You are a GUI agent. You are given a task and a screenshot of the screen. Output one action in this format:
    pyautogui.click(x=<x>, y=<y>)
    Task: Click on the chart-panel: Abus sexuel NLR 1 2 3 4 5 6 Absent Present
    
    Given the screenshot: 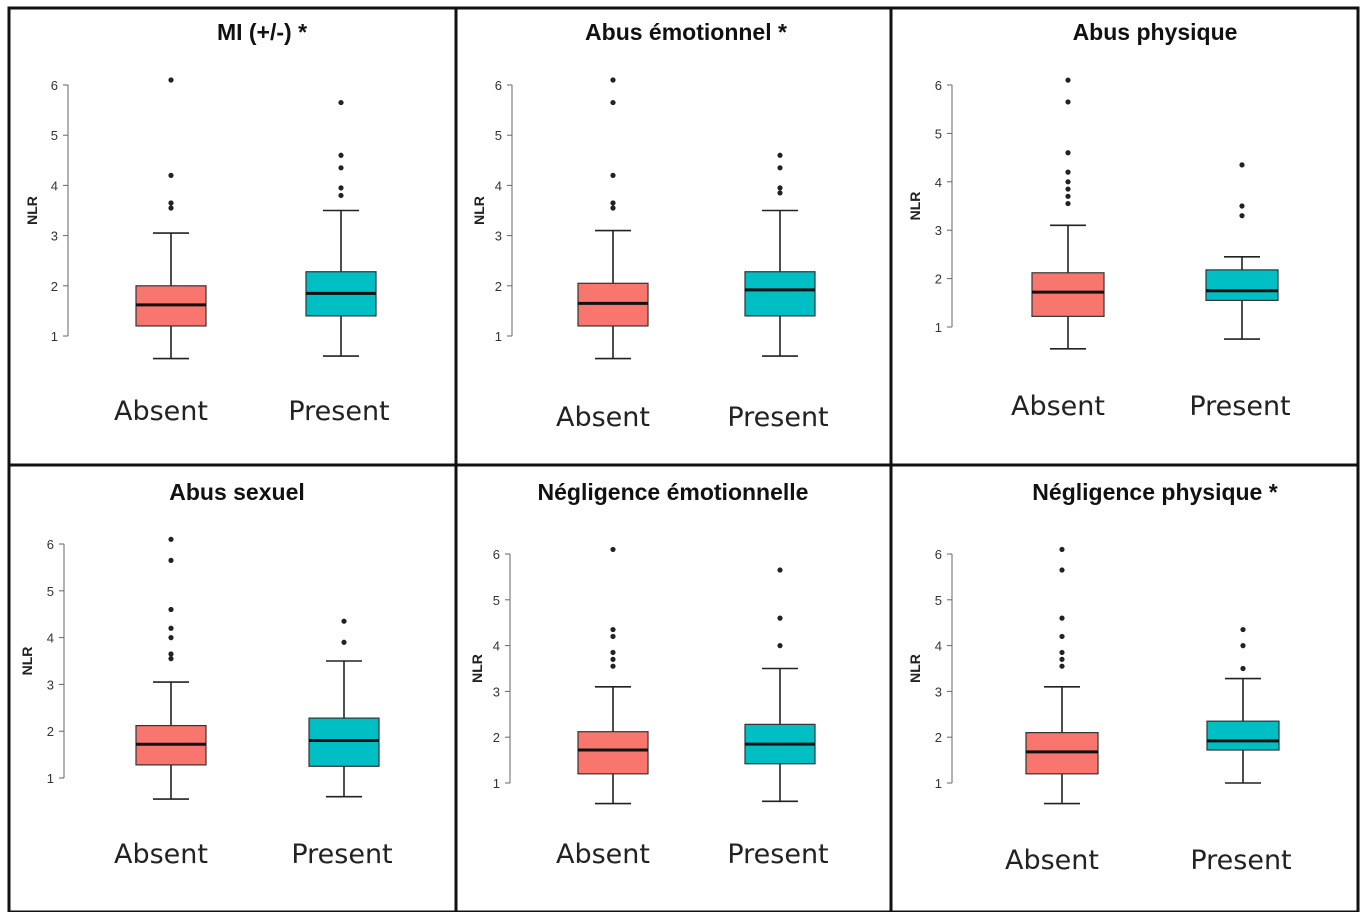 What is the action you would take?
    pyautogui.click(x=206, y=674)
    